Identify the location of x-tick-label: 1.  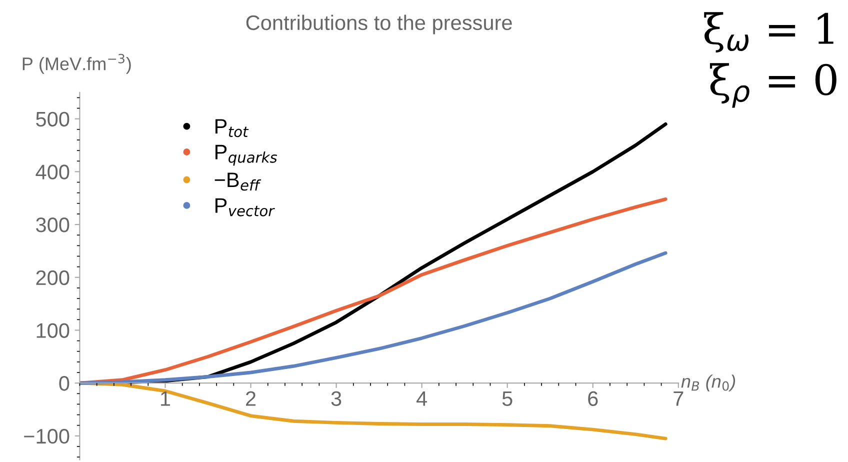
(165, 398).